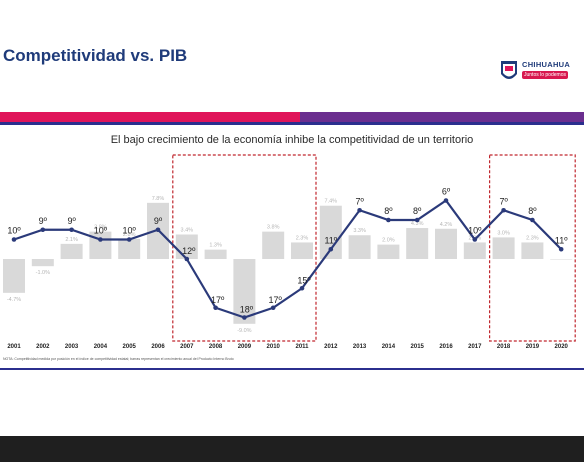  Describe the element at coordinates (503, 233) in the screenshot. I see `gdp-bar-label: 3.0%` at that location.